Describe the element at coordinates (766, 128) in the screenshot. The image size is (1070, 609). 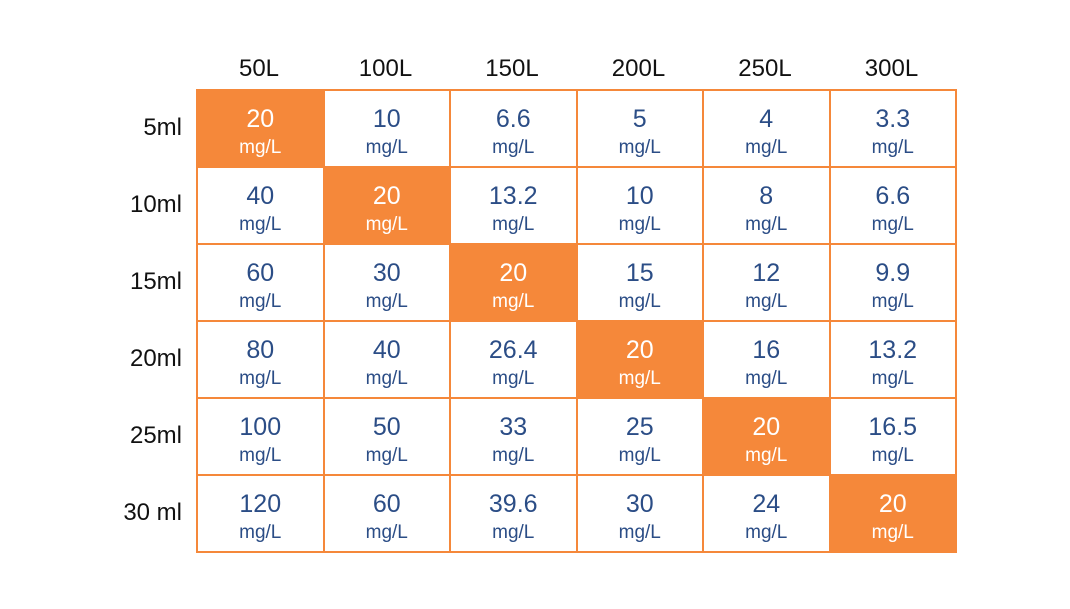
I see `table-cell: 4 mg/L` at that location.